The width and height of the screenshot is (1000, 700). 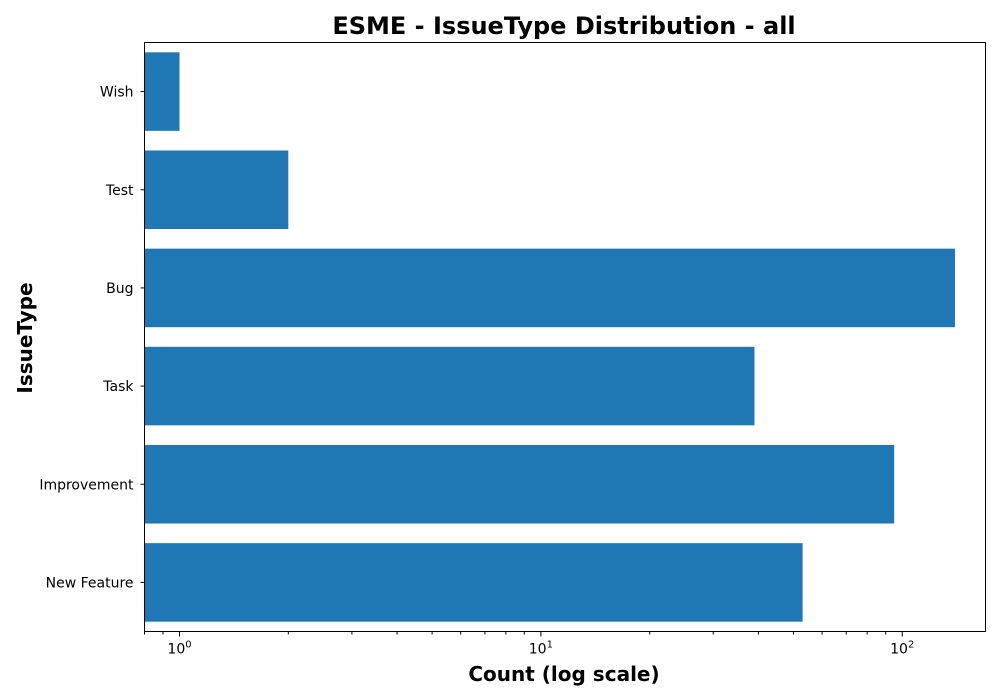 I want to click on y-tick-label: Task, so click(x=118, y=387).